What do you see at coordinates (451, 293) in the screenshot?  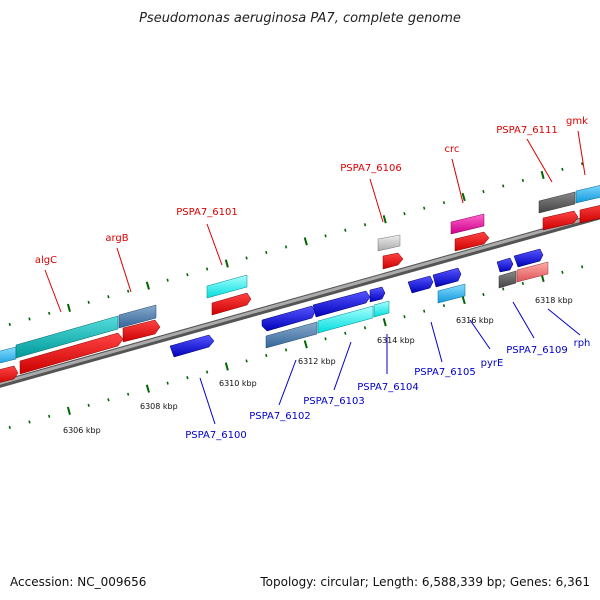 I see `gene-pyre` at bounding box center [451, 293].